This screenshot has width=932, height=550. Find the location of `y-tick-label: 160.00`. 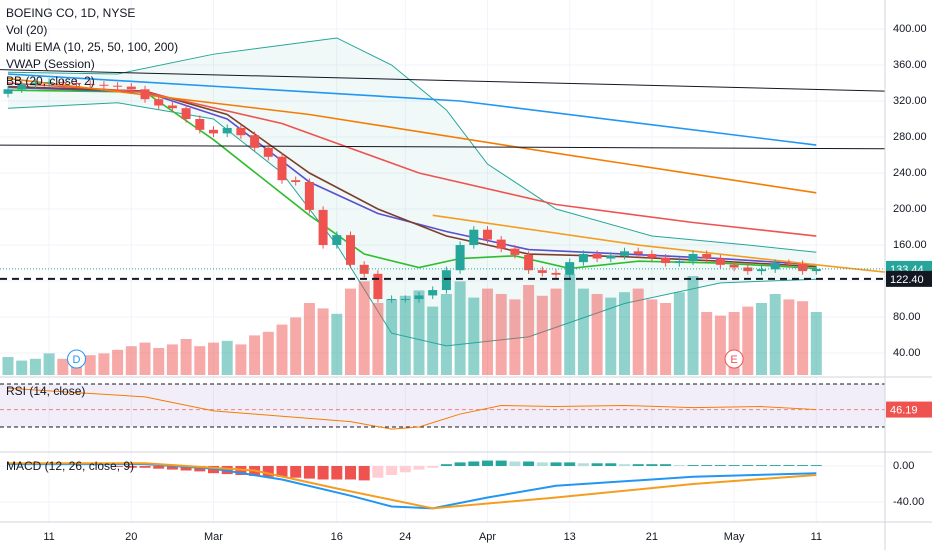

y-tick-label: 160.00 is located at coordinates (910, 245).